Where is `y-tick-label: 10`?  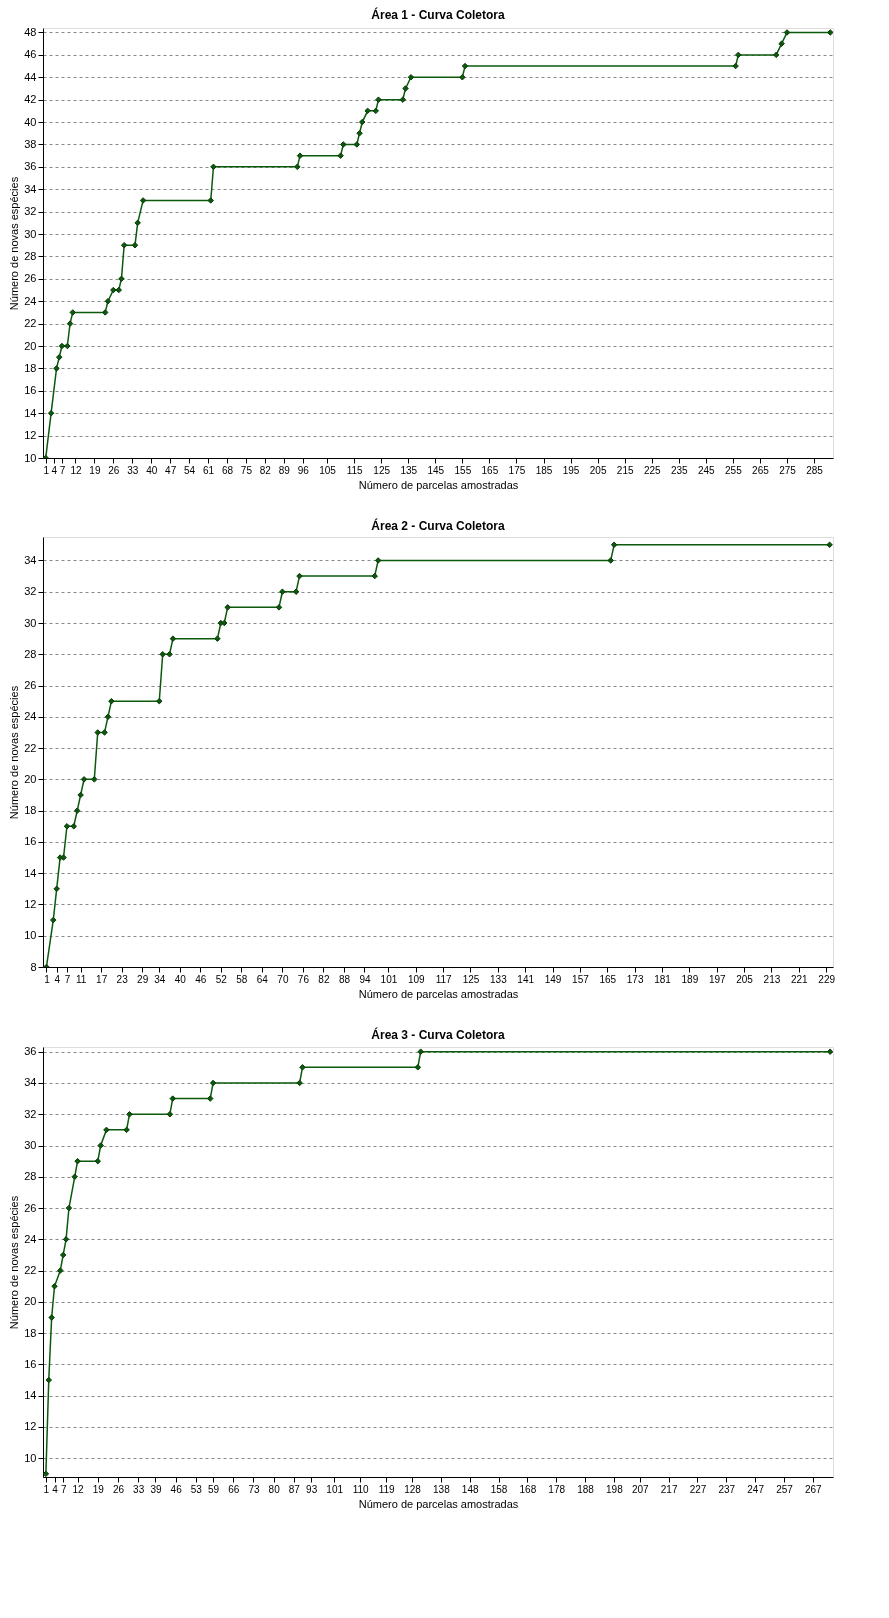 y-tick-label: 10 is located at coordinates (30, 457).